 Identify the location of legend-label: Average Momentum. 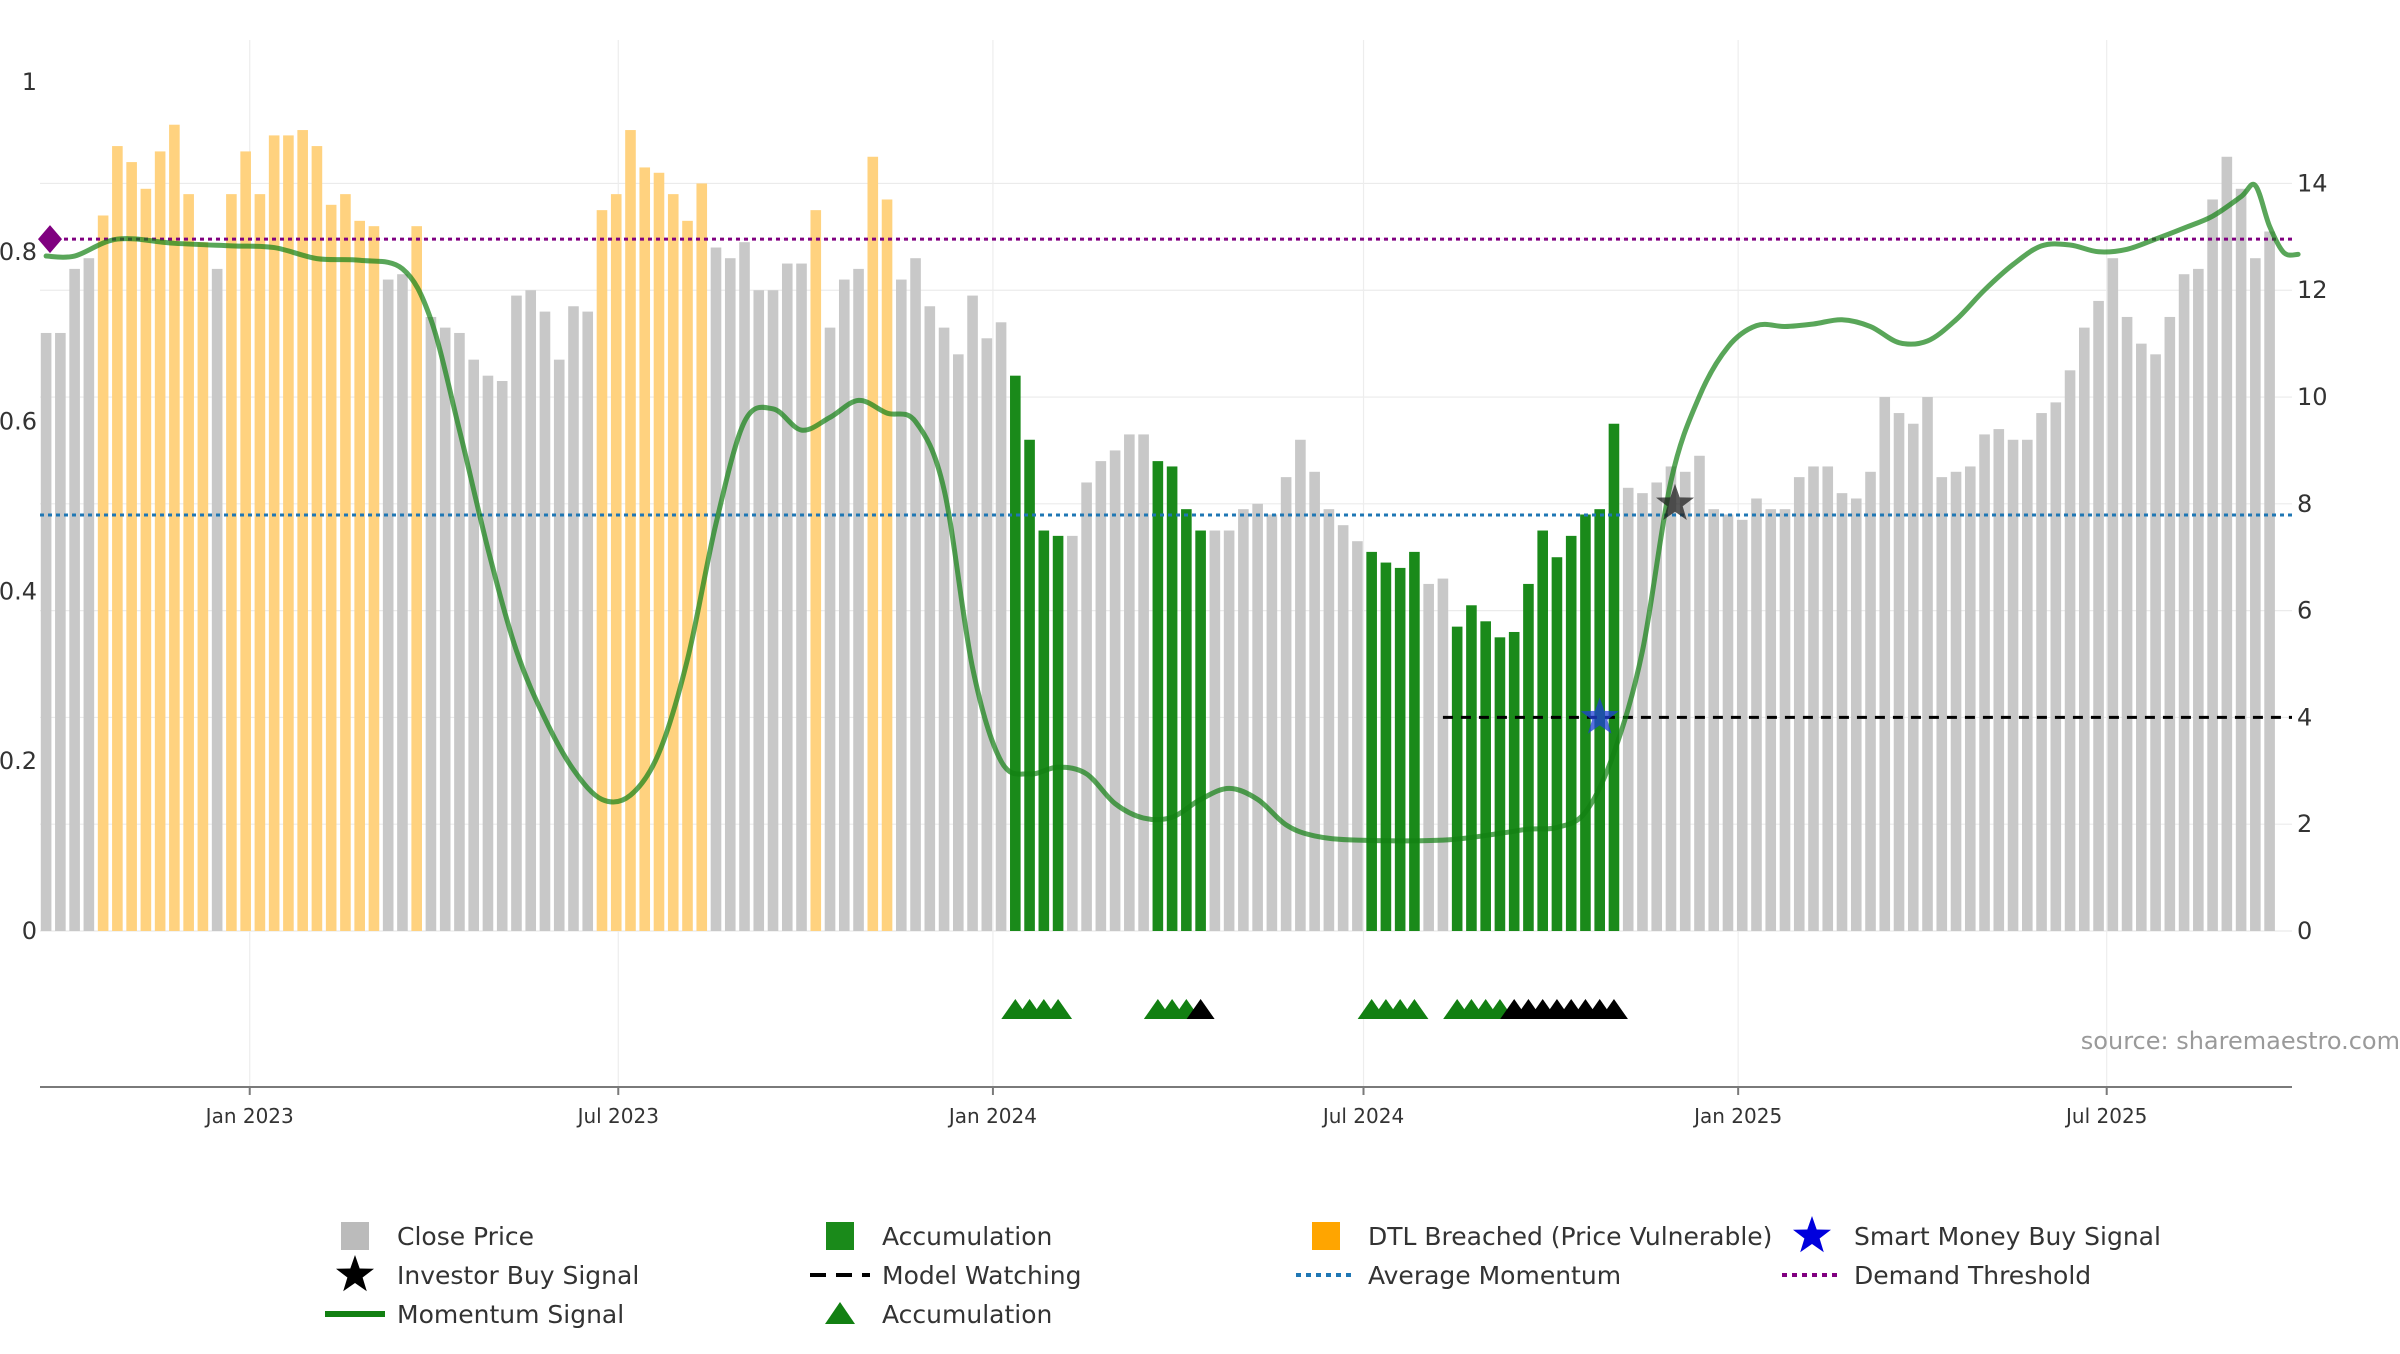
(1494, 1275).